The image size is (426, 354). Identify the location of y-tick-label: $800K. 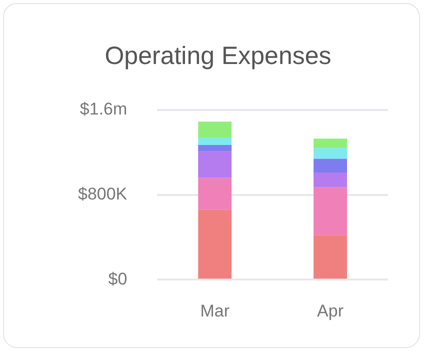
(103, 194).